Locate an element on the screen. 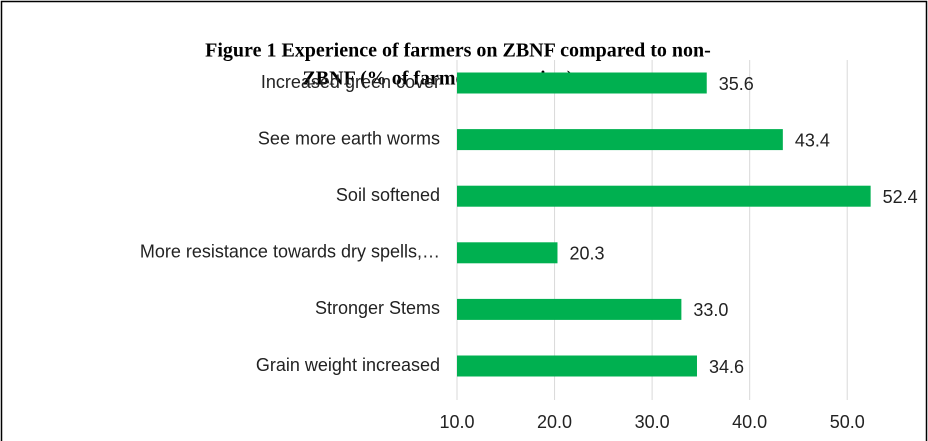 This screenshot has width=928, height=441. data-label: 35.6 is located at coordinates (736, 84).